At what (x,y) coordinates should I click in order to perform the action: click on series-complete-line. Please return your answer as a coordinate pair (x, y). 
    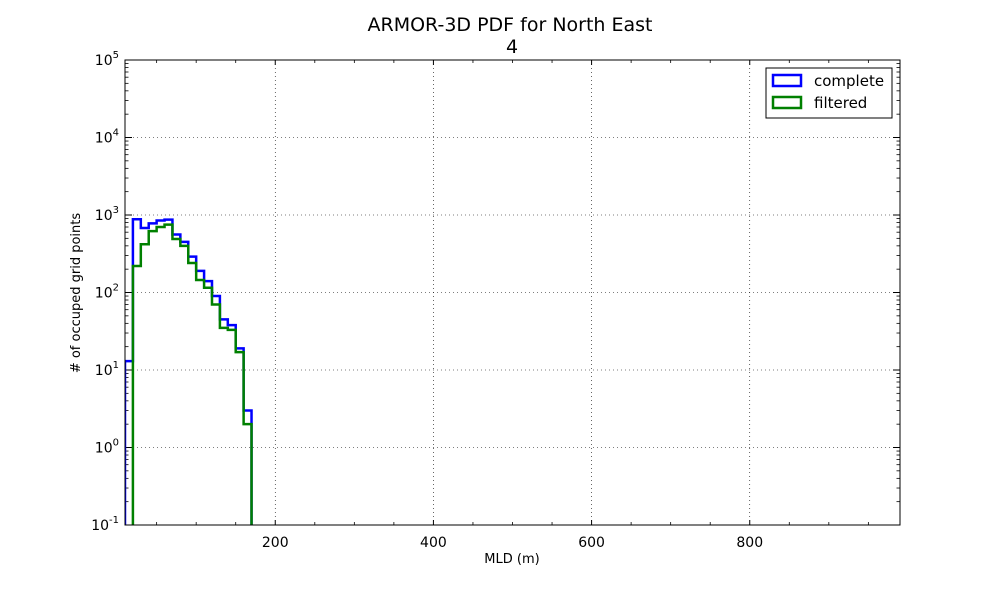
    Looking at the image, I should click on (189, 371).